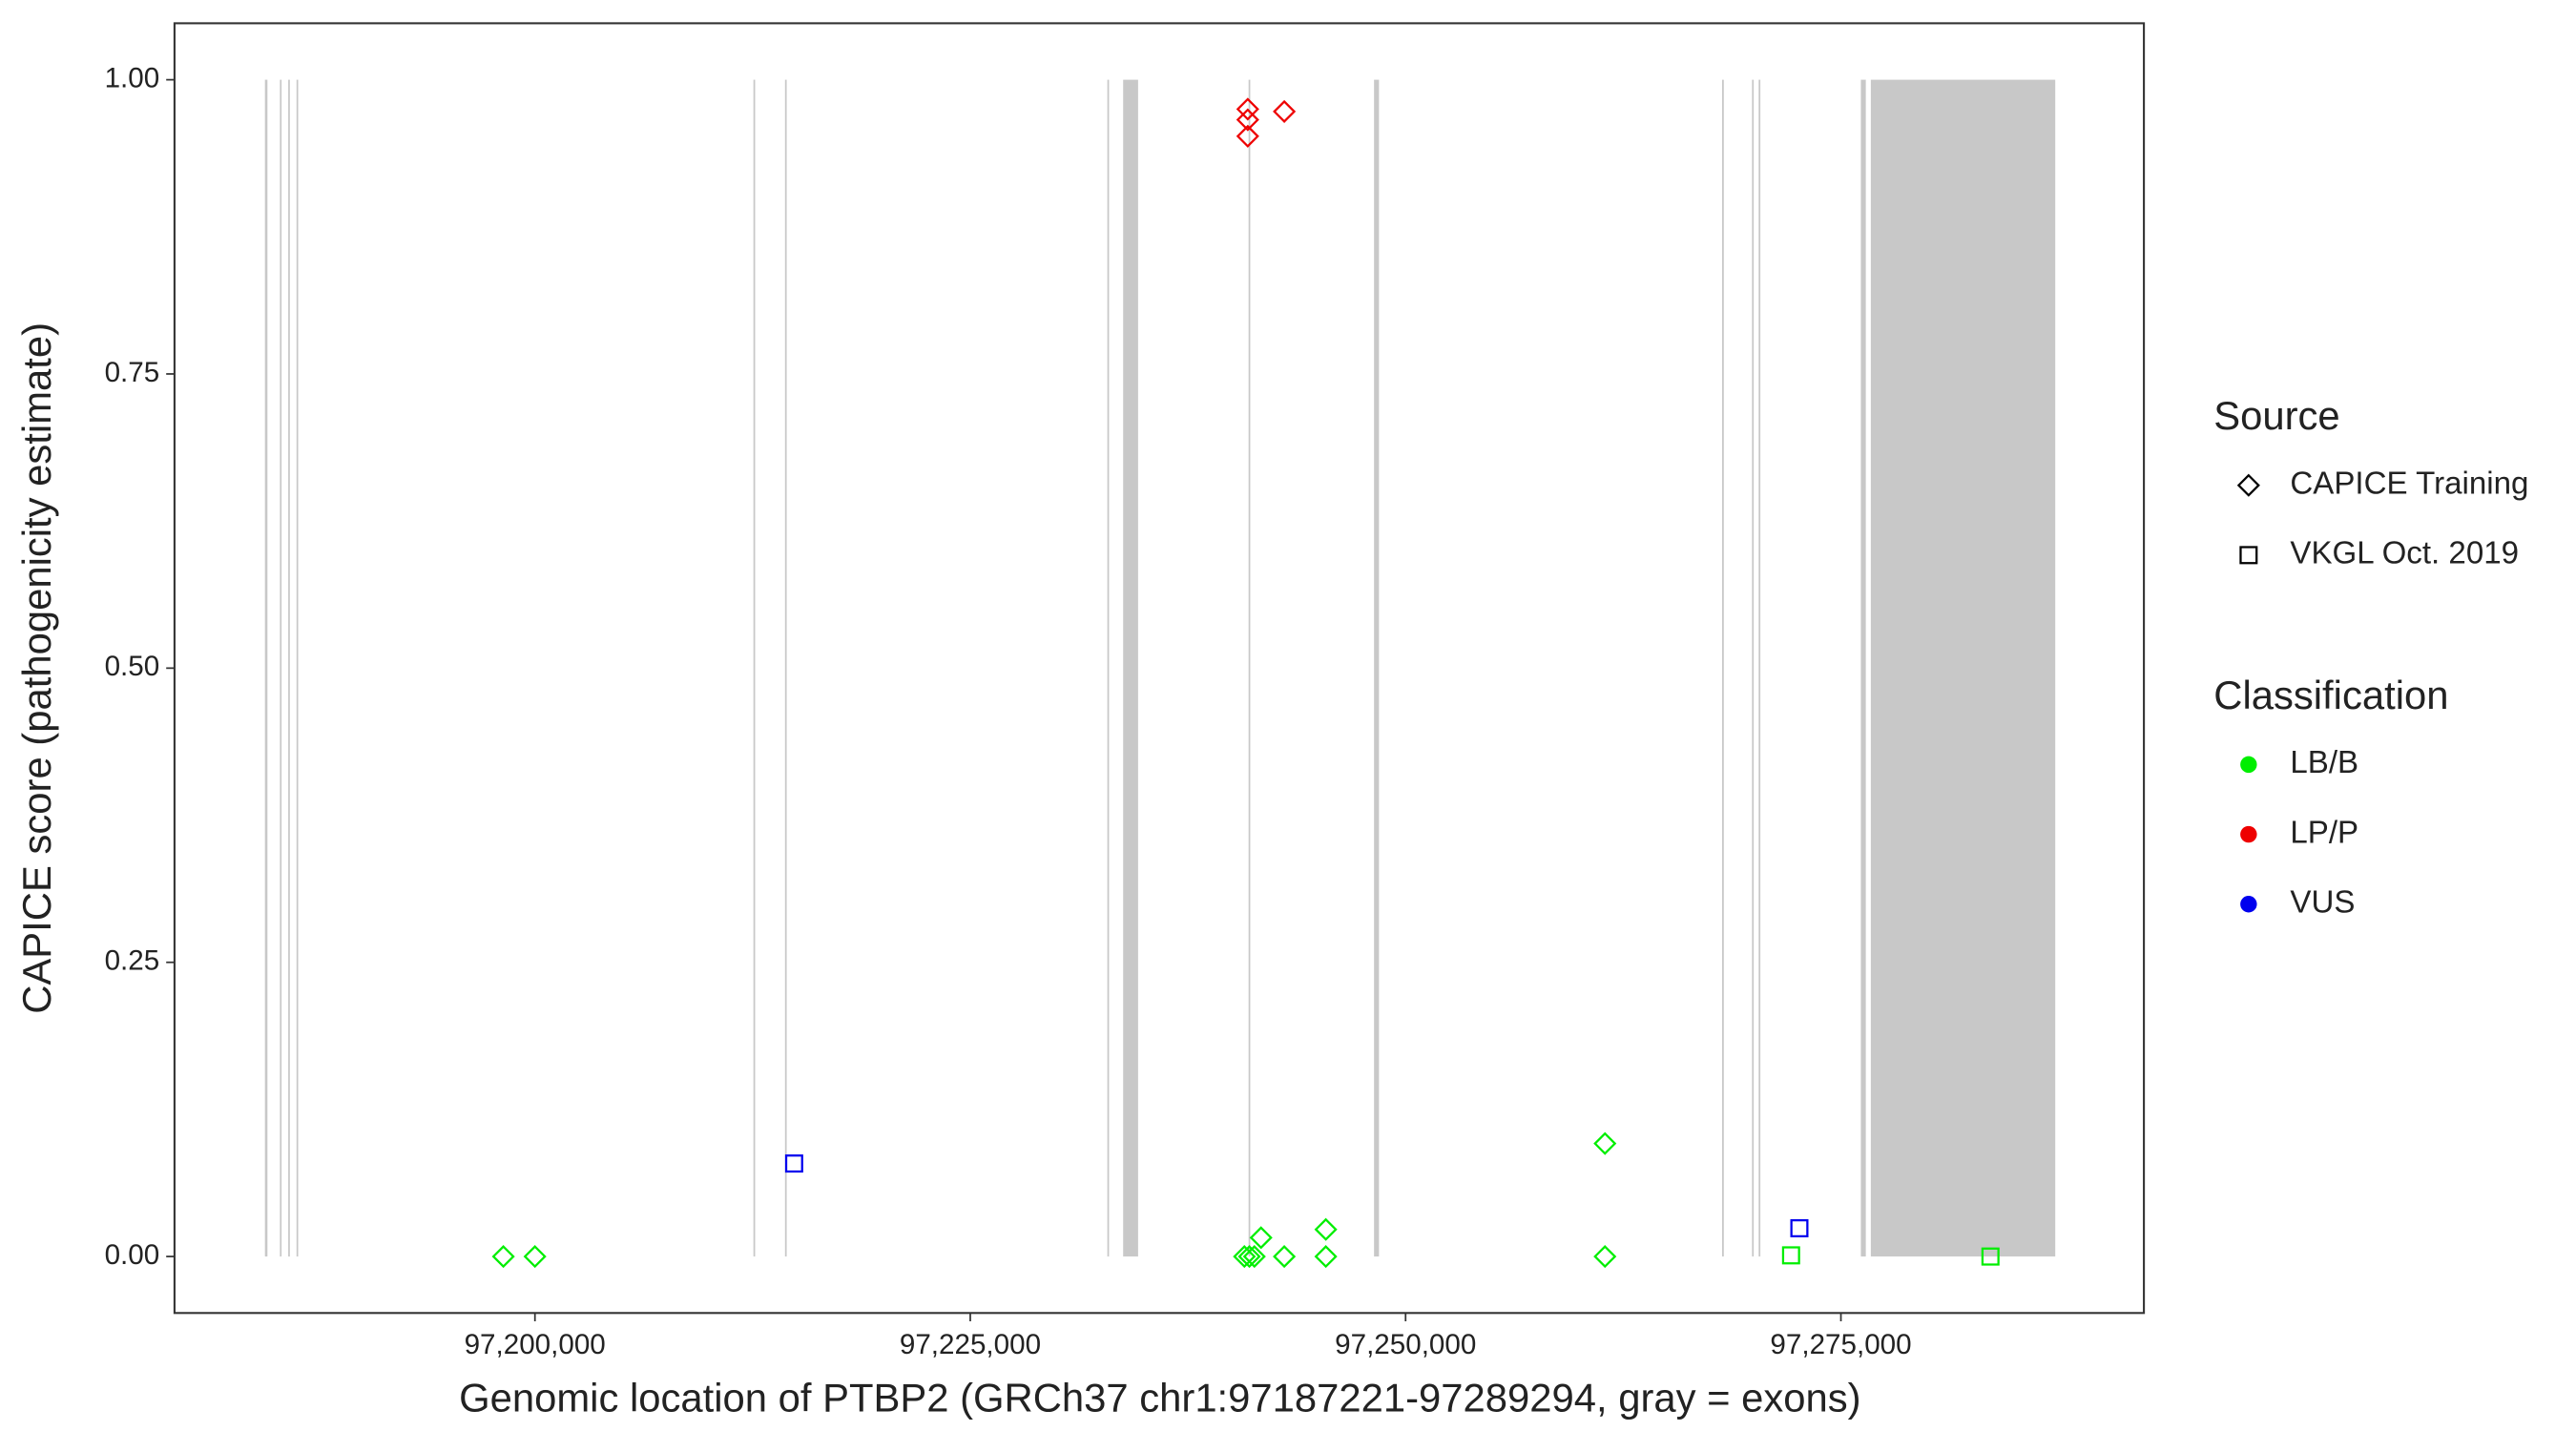 This screenshot has width=2576, height=1431. What do you see at coordinates (36, 668) in the screenshot?
I see `y-axis-title: CAPICE score (pathogenicity estimate)` at bounding box center [36, 668].